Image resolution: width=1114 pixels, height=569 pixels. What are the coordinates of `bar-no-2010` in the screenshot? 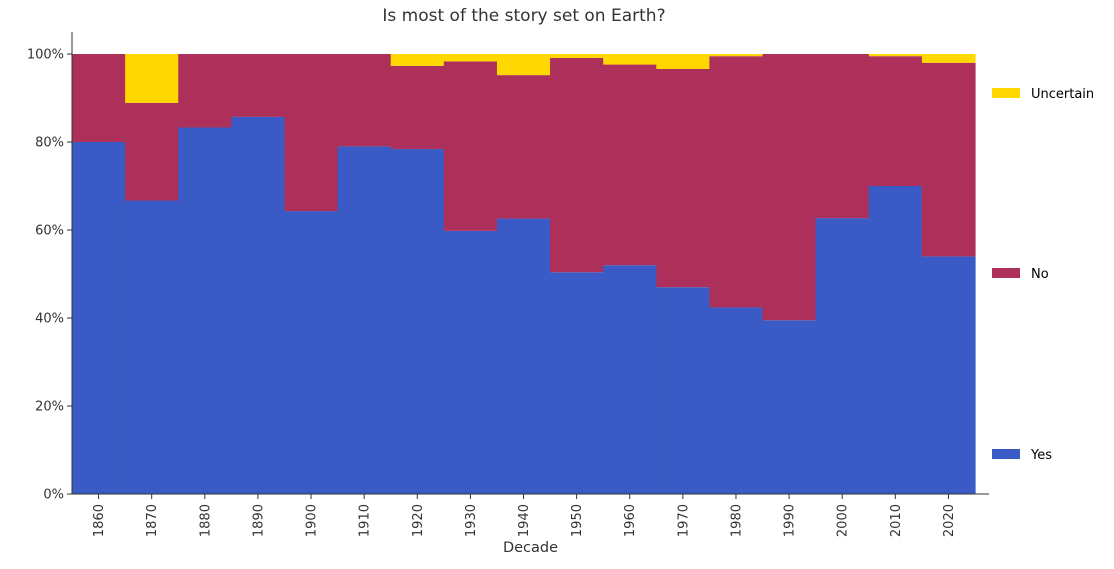 It's located at (895, 121).